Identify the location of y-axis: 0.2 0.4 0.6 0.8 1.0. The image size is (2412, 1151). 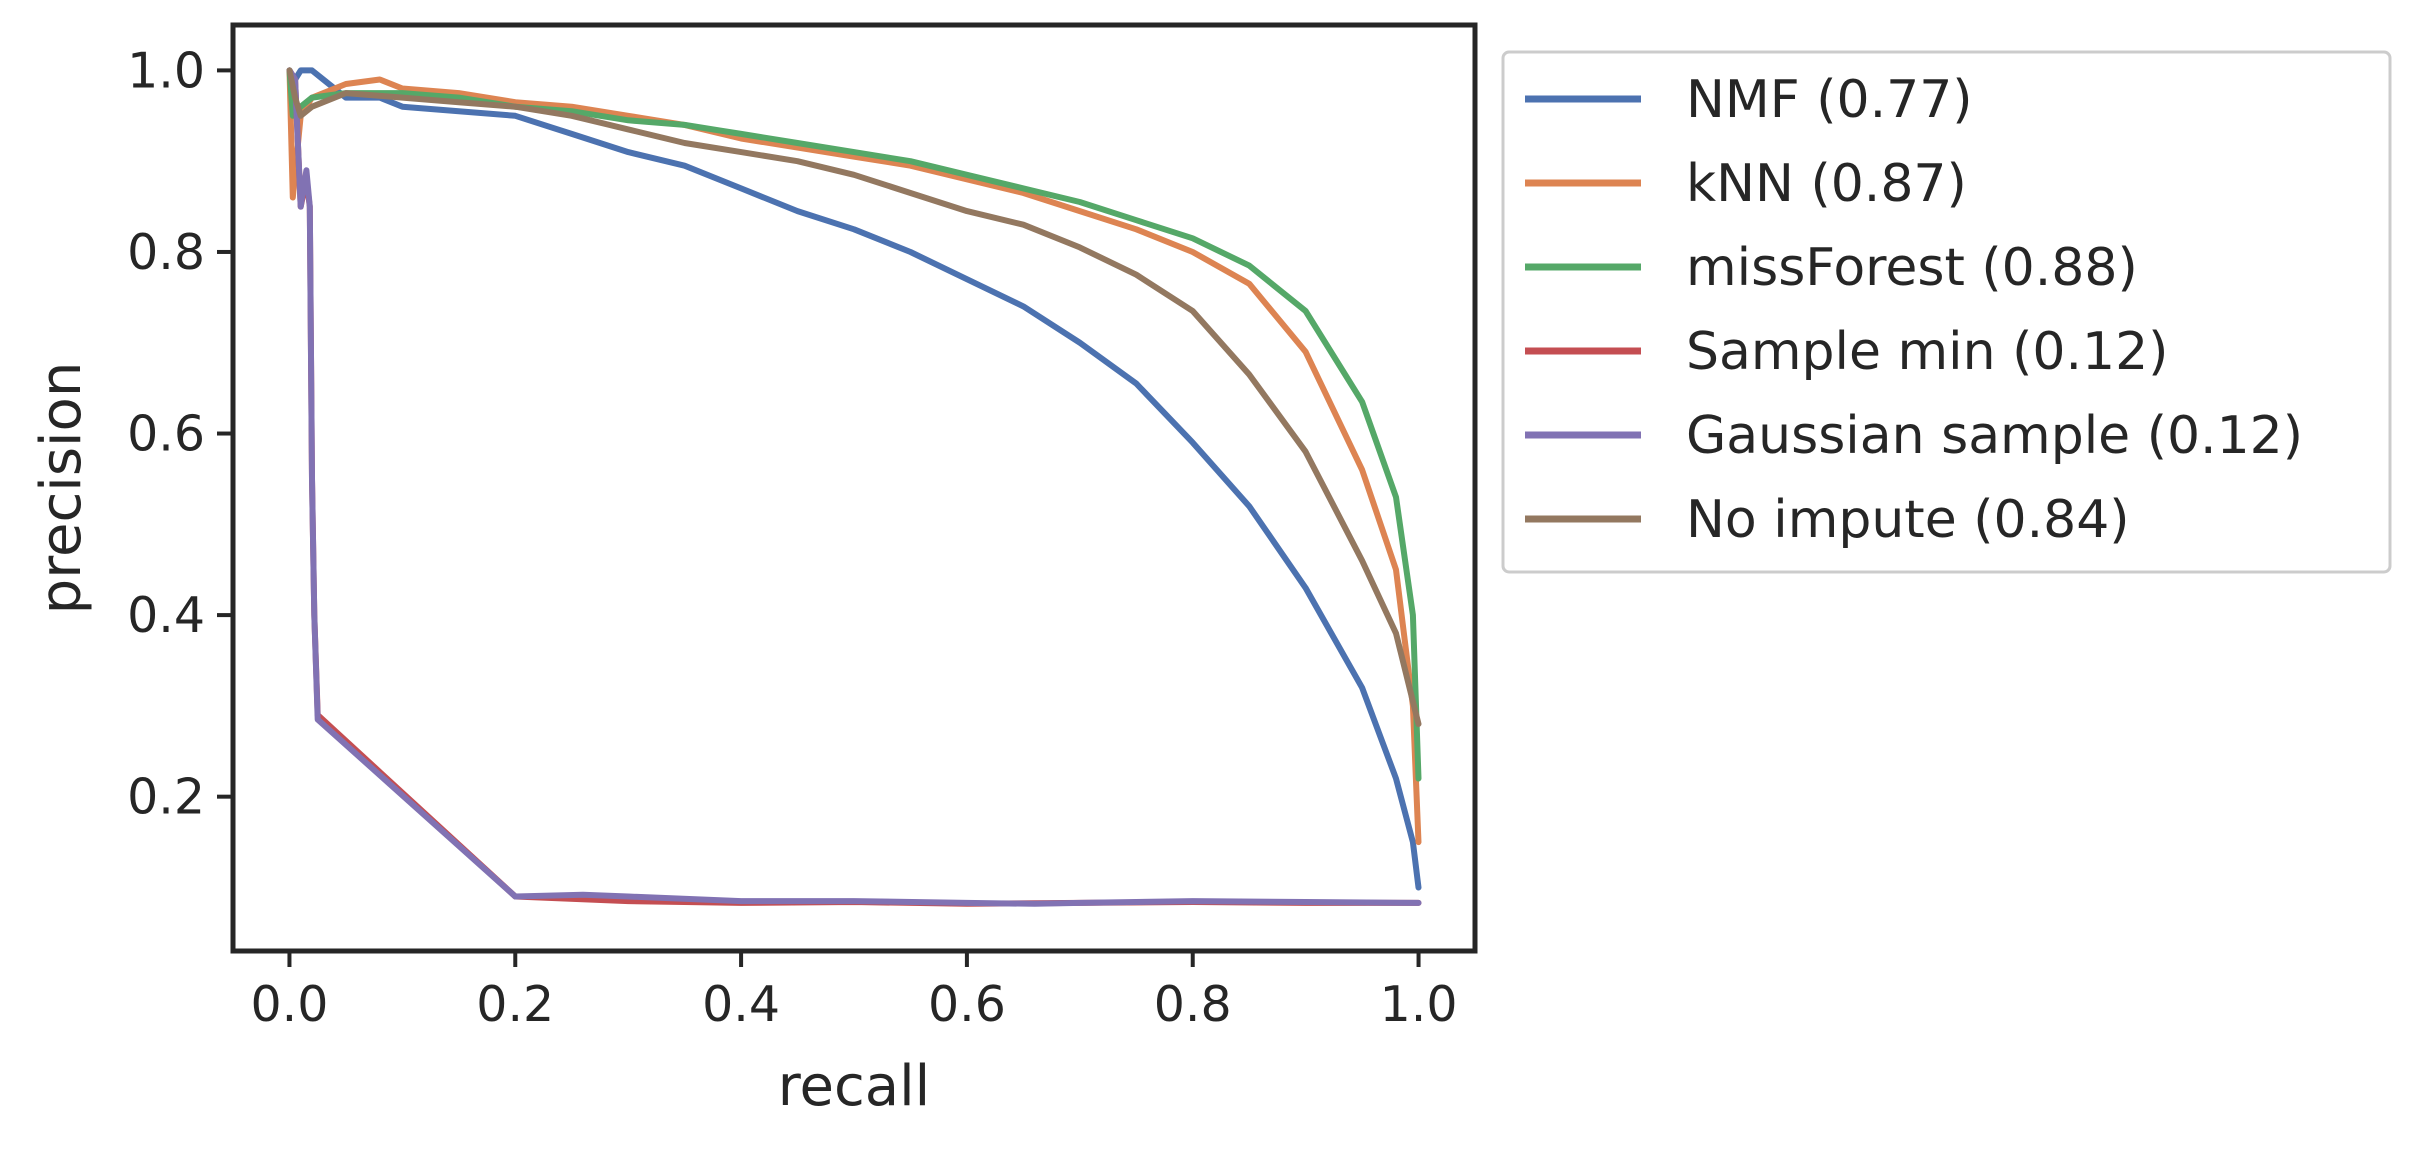
(180, 434).